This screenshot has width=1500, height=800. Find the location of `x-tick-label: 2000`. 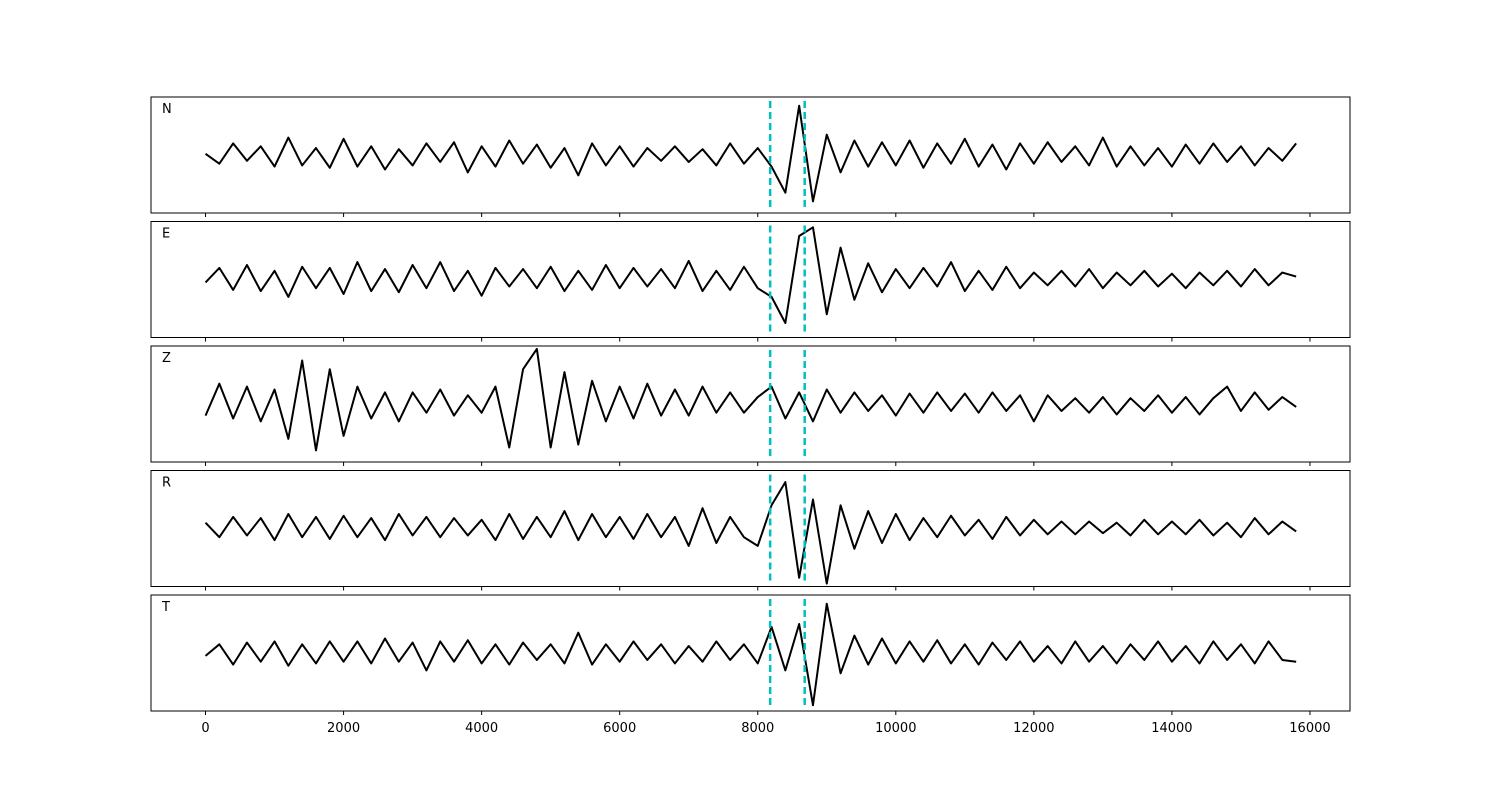

x-tick-label: 2000 is located at coordinates (343, 728).